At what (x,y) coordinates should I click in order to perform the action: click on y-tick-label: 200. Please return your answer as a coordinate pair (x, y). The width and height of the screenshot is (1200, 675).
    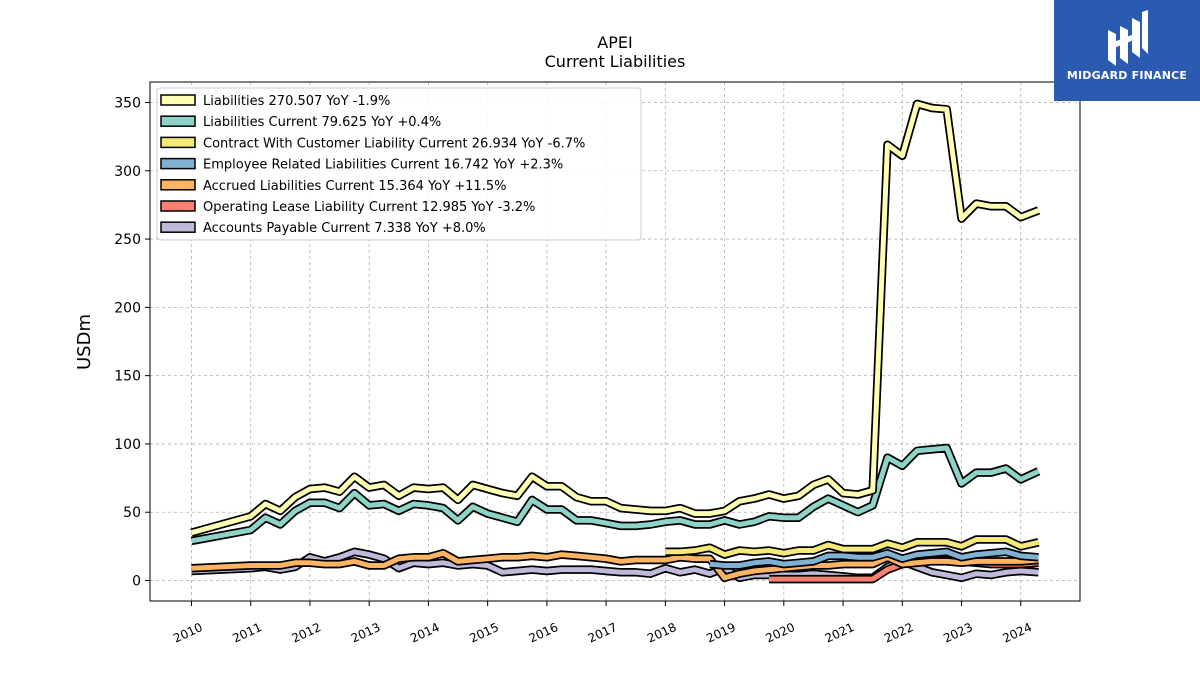
    Looking at the image, I should click on (127, 308).